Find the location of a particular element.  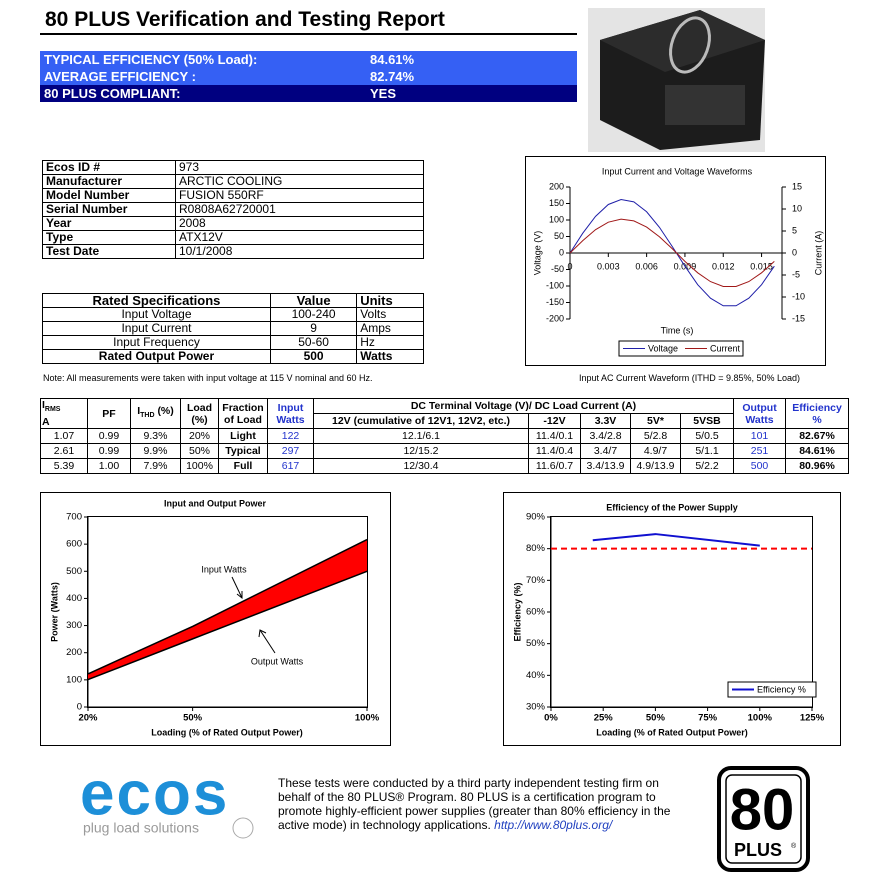

y2-tick-label: -10 is located at coordinates (798, 296).